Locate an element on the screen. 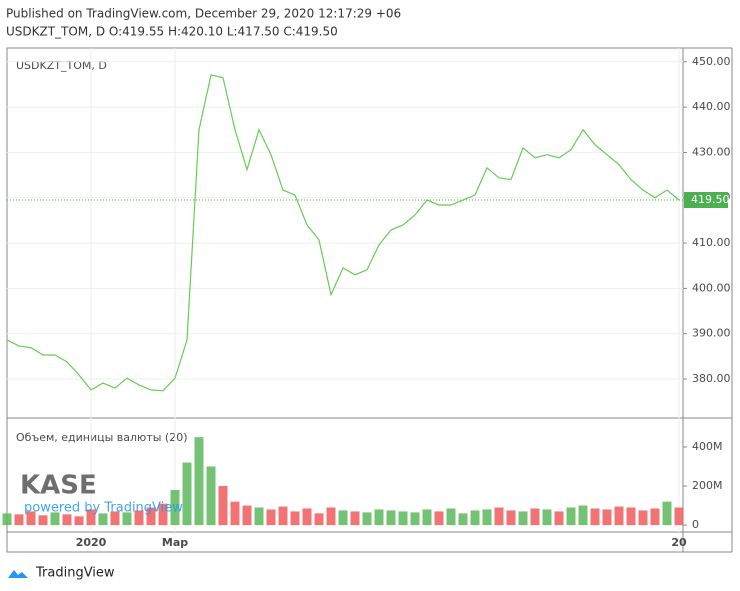 The width and height of the screenshot is (740, 591). y-tick-label: 200M is located at coordinates (707, 485).